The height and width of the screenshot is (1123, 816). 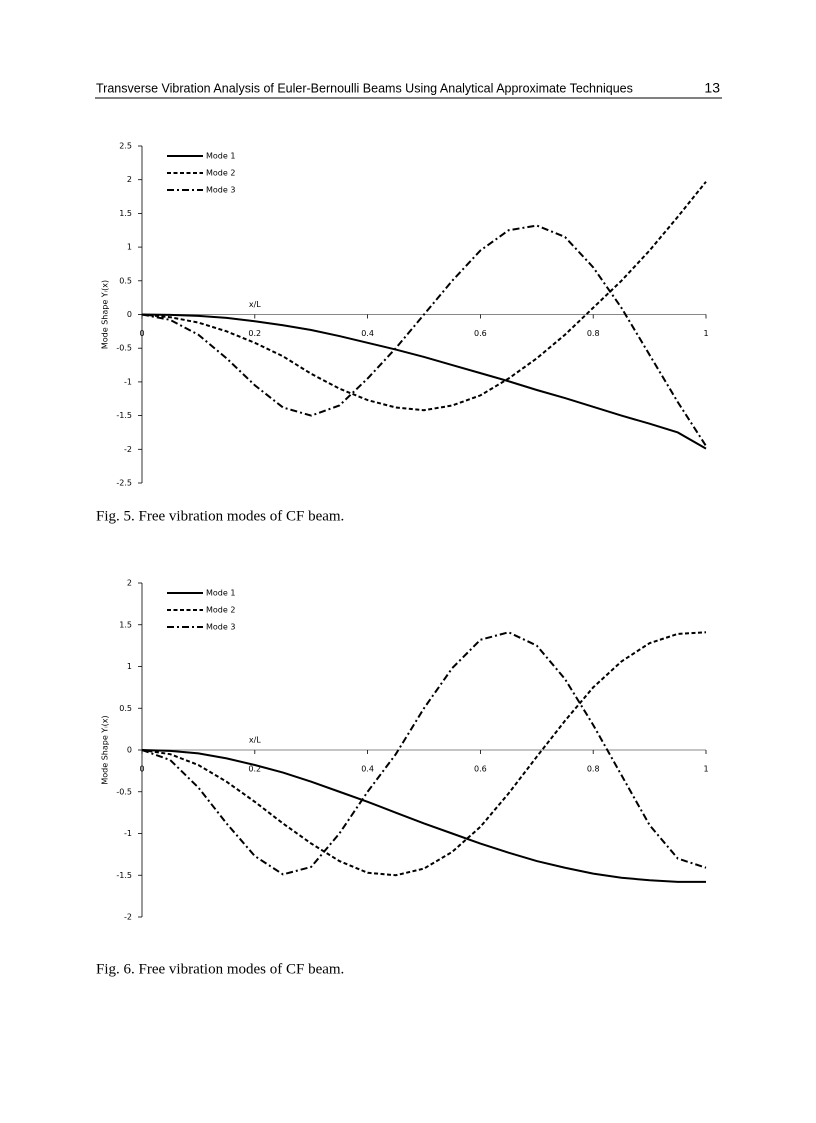 What do you see at coordinates (124, 483) in the screenshot?
I see `y-tick-label: -2.5` at bounding box center [124, 483].